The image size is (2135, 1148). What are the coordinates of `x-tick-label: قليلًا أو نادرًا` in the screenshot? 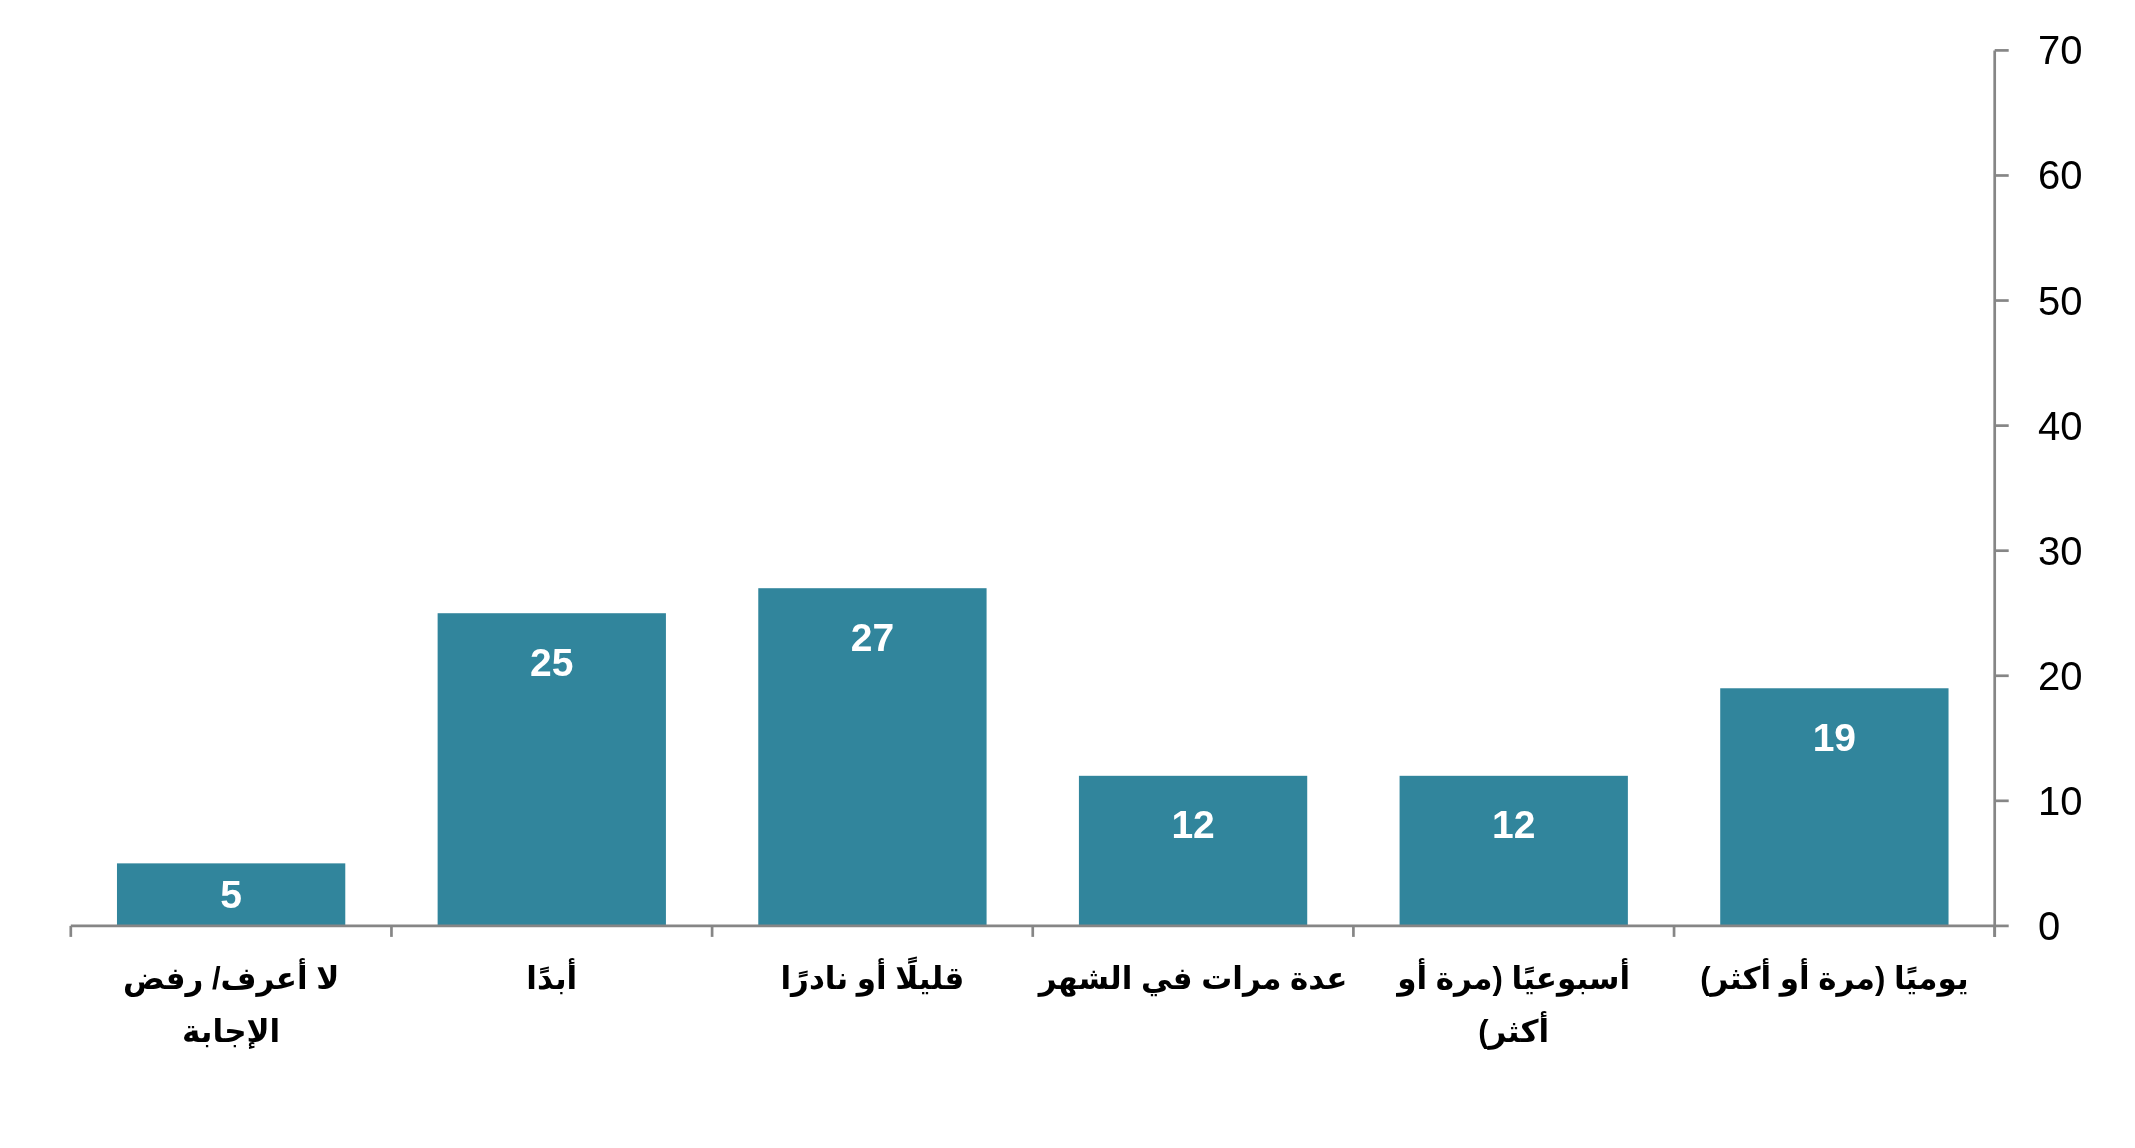 It's located at (872, 977).